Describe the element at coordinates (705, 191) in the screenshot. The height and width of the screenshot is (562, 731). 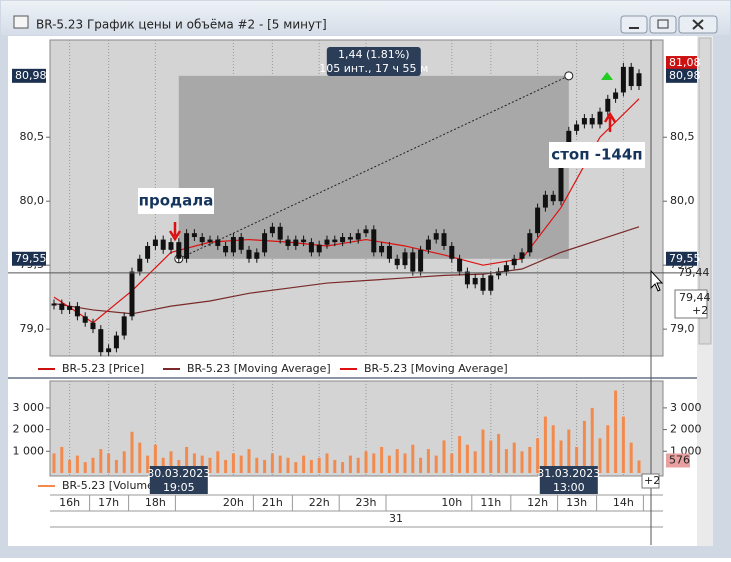
I see `scroll-thumb` at that location.